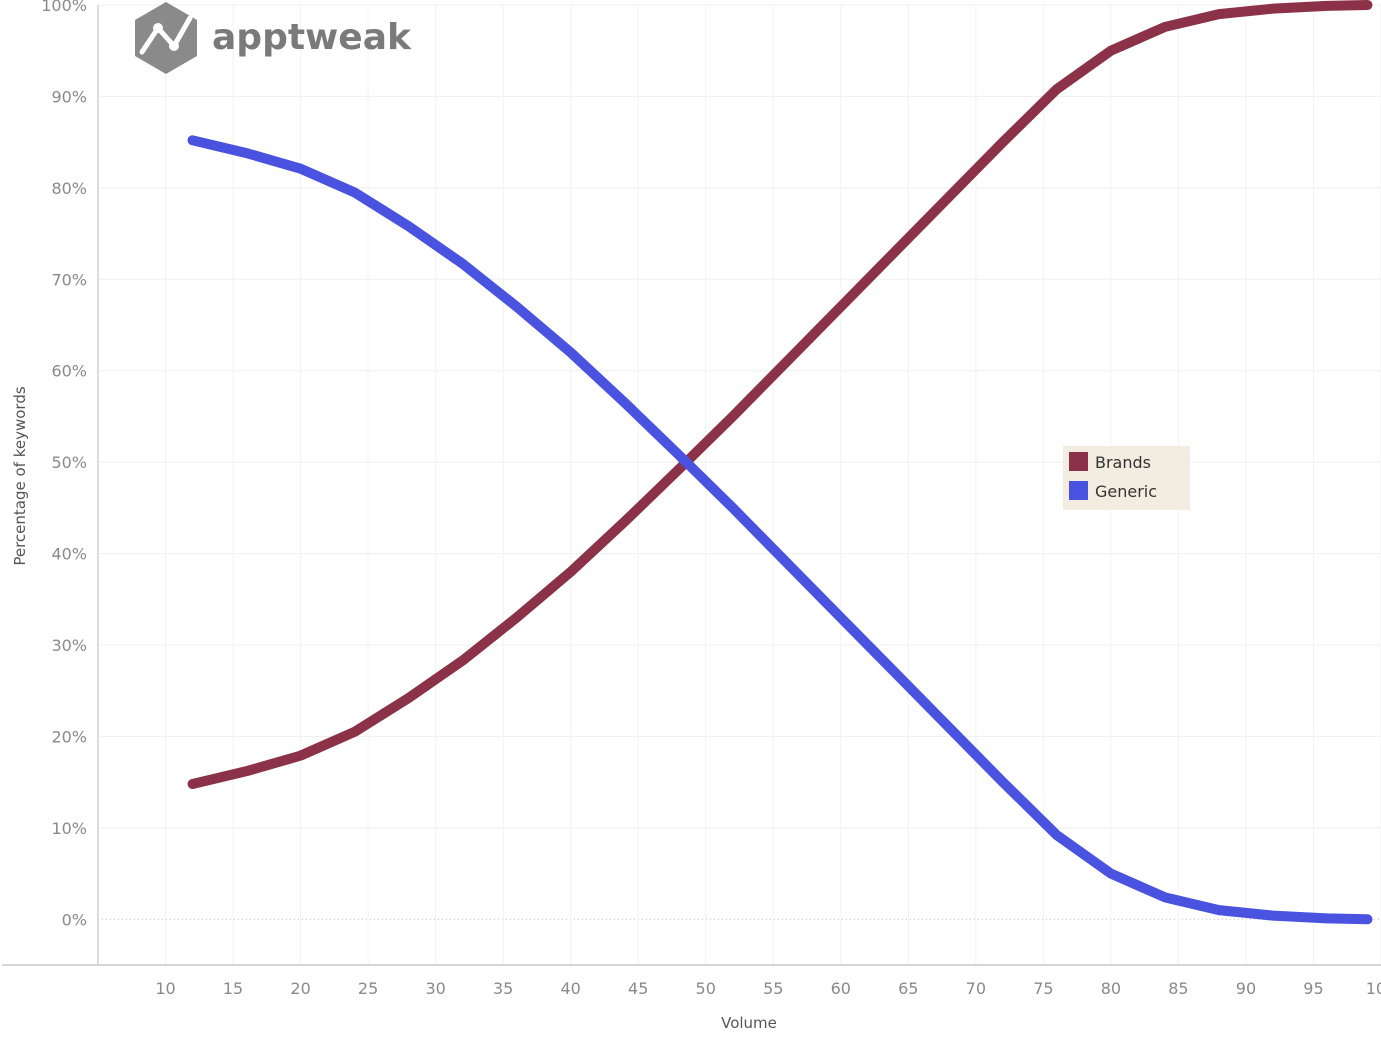 Image resolution: width=1381 pixels, height=1037 pixels. Describe the element at coordinates (1078, 490) in the screenshot. I see `legend-swatch-generic` at that location.